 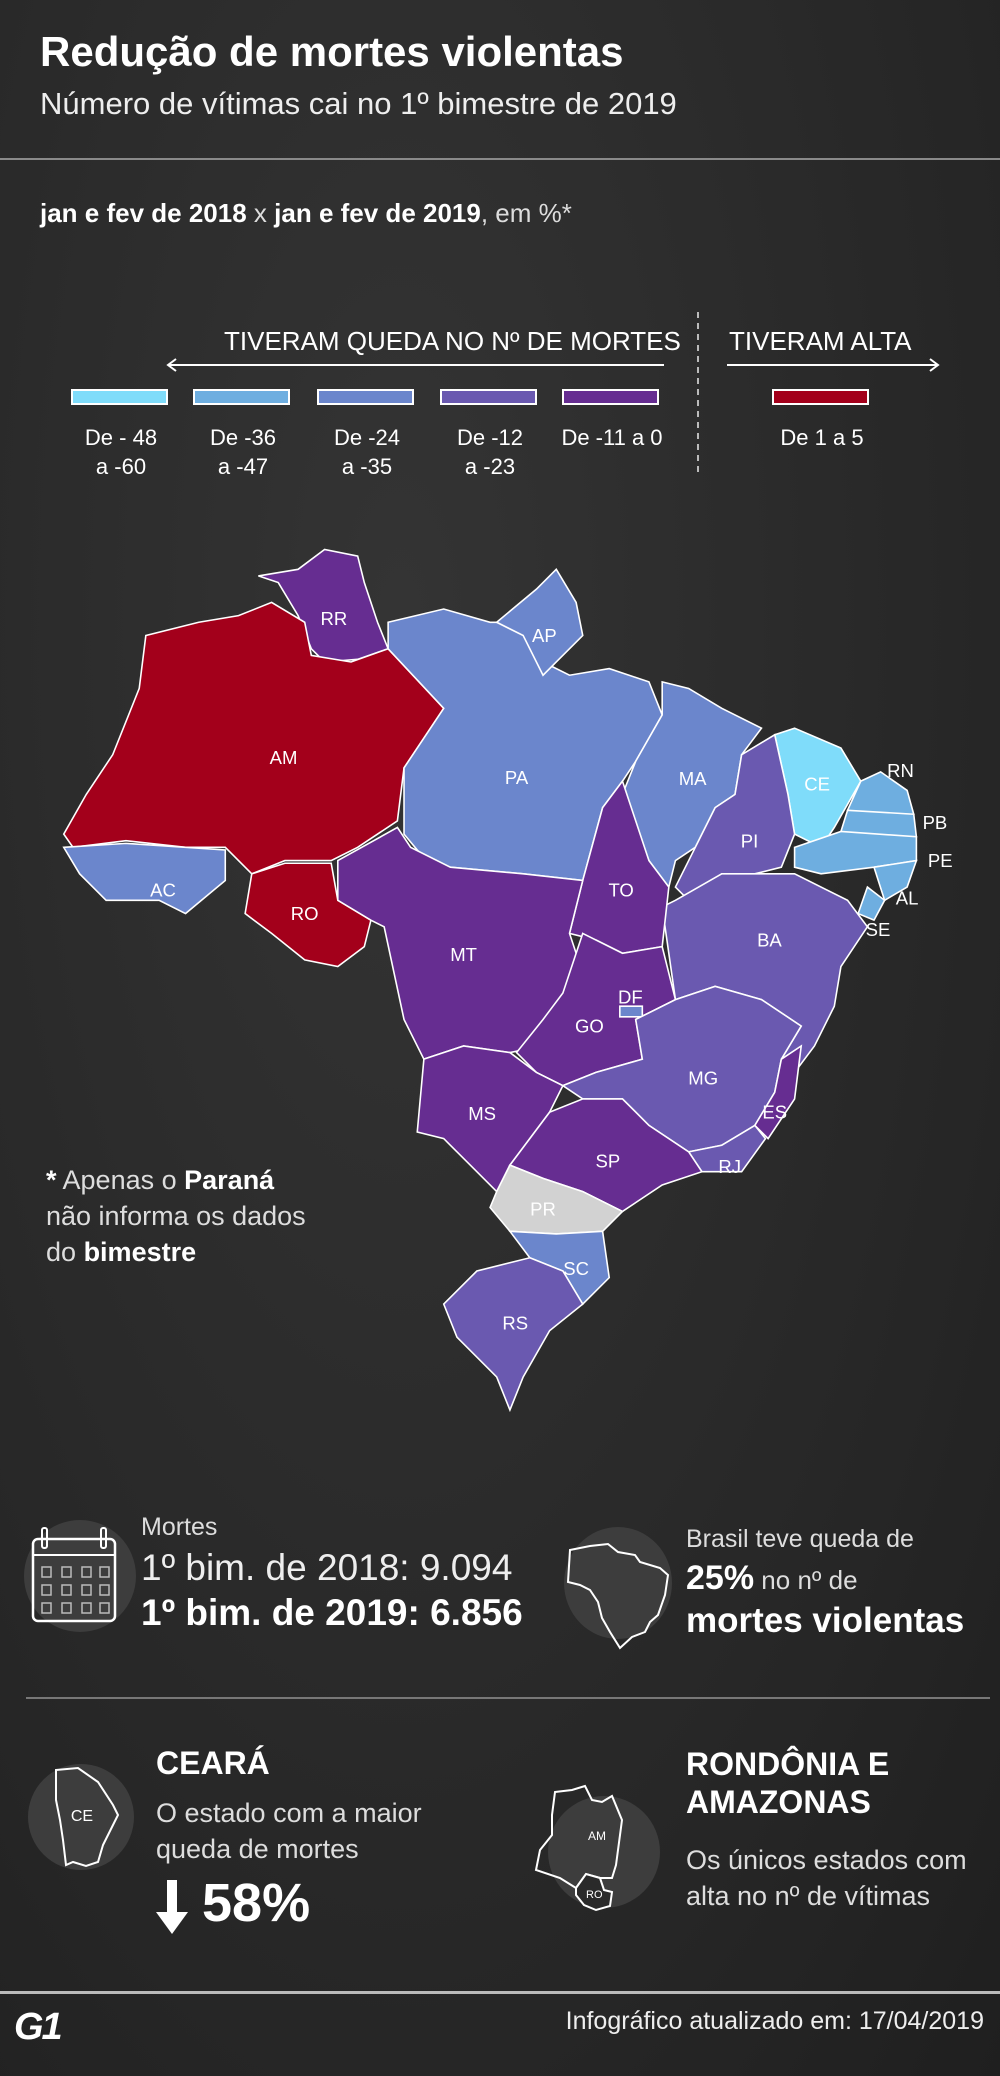 What do you see at coordinates (630, 997) in the screenshot?
I see `state-label: DF` at bounding box center [630, 997].